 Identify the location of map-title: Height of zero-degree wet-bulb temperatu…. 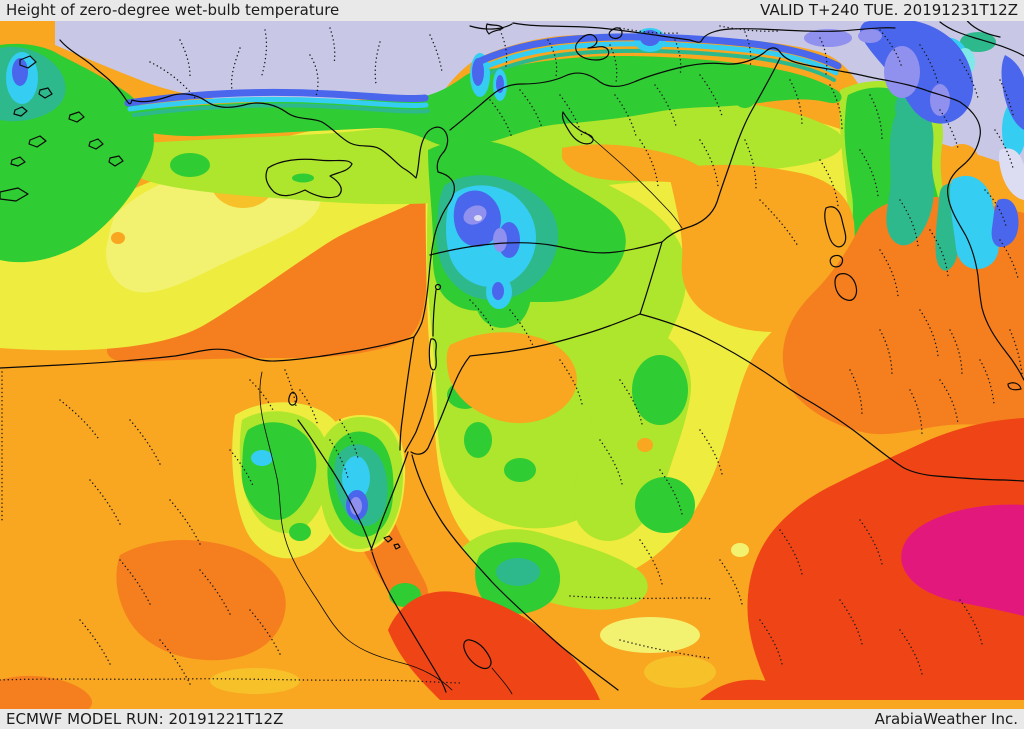
(173, 10).